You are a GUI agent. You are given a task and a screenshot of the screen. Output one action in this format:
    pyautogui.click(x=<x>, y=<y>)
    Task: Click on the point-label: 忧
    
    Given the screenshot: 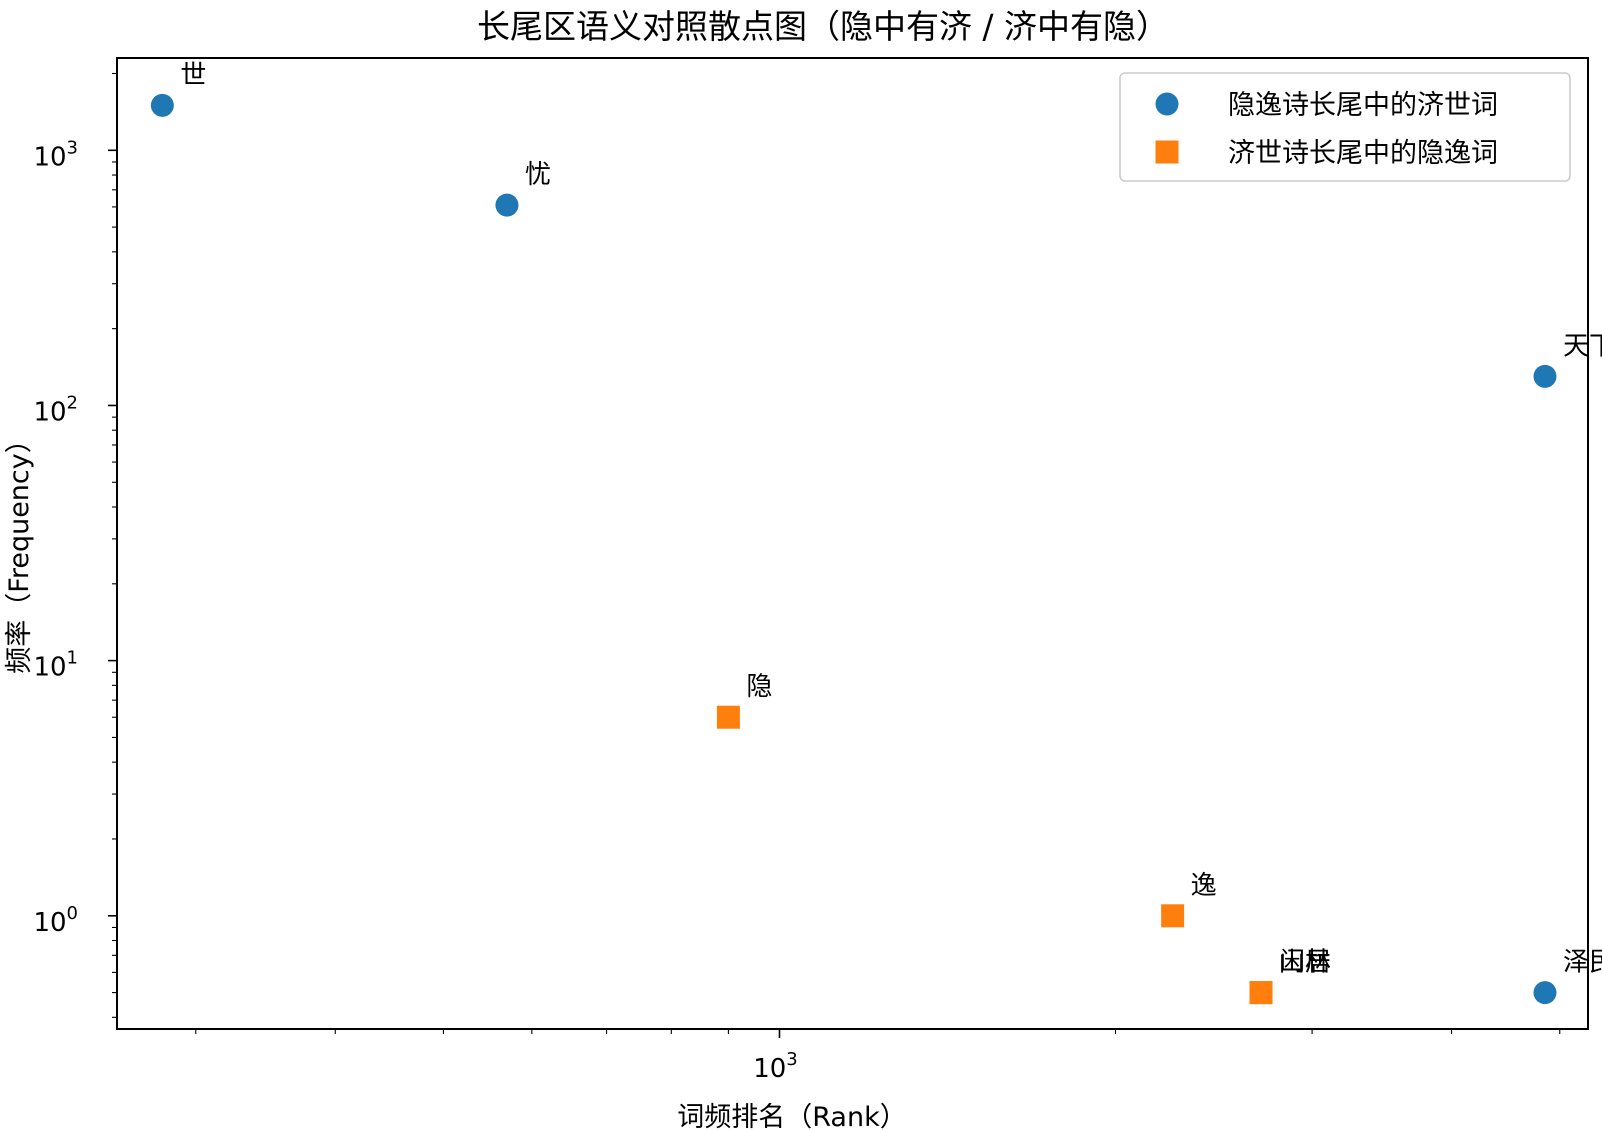 What is the action you would take?
    pyautogui.click(x=538, y=175)
    